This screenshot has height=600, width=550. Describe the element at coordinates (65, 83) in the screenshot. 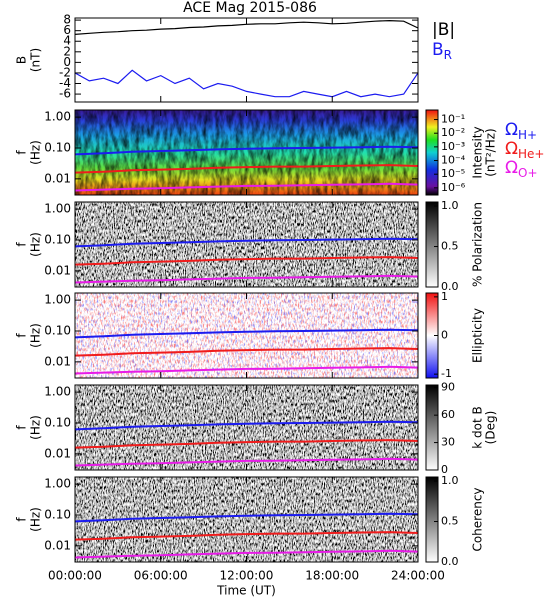

I see `y-tick-label: -4` at that location.